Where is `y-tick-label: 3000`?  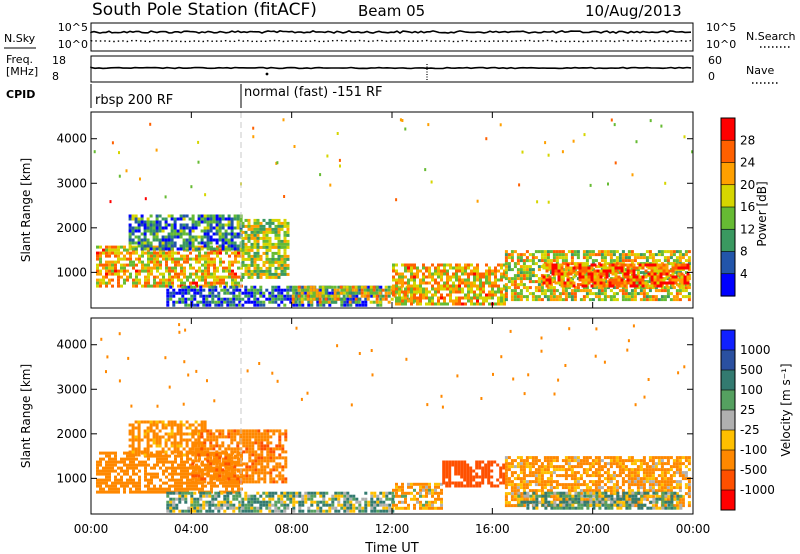
y-tick-label: 3000 is located at coordinates (71, 183).